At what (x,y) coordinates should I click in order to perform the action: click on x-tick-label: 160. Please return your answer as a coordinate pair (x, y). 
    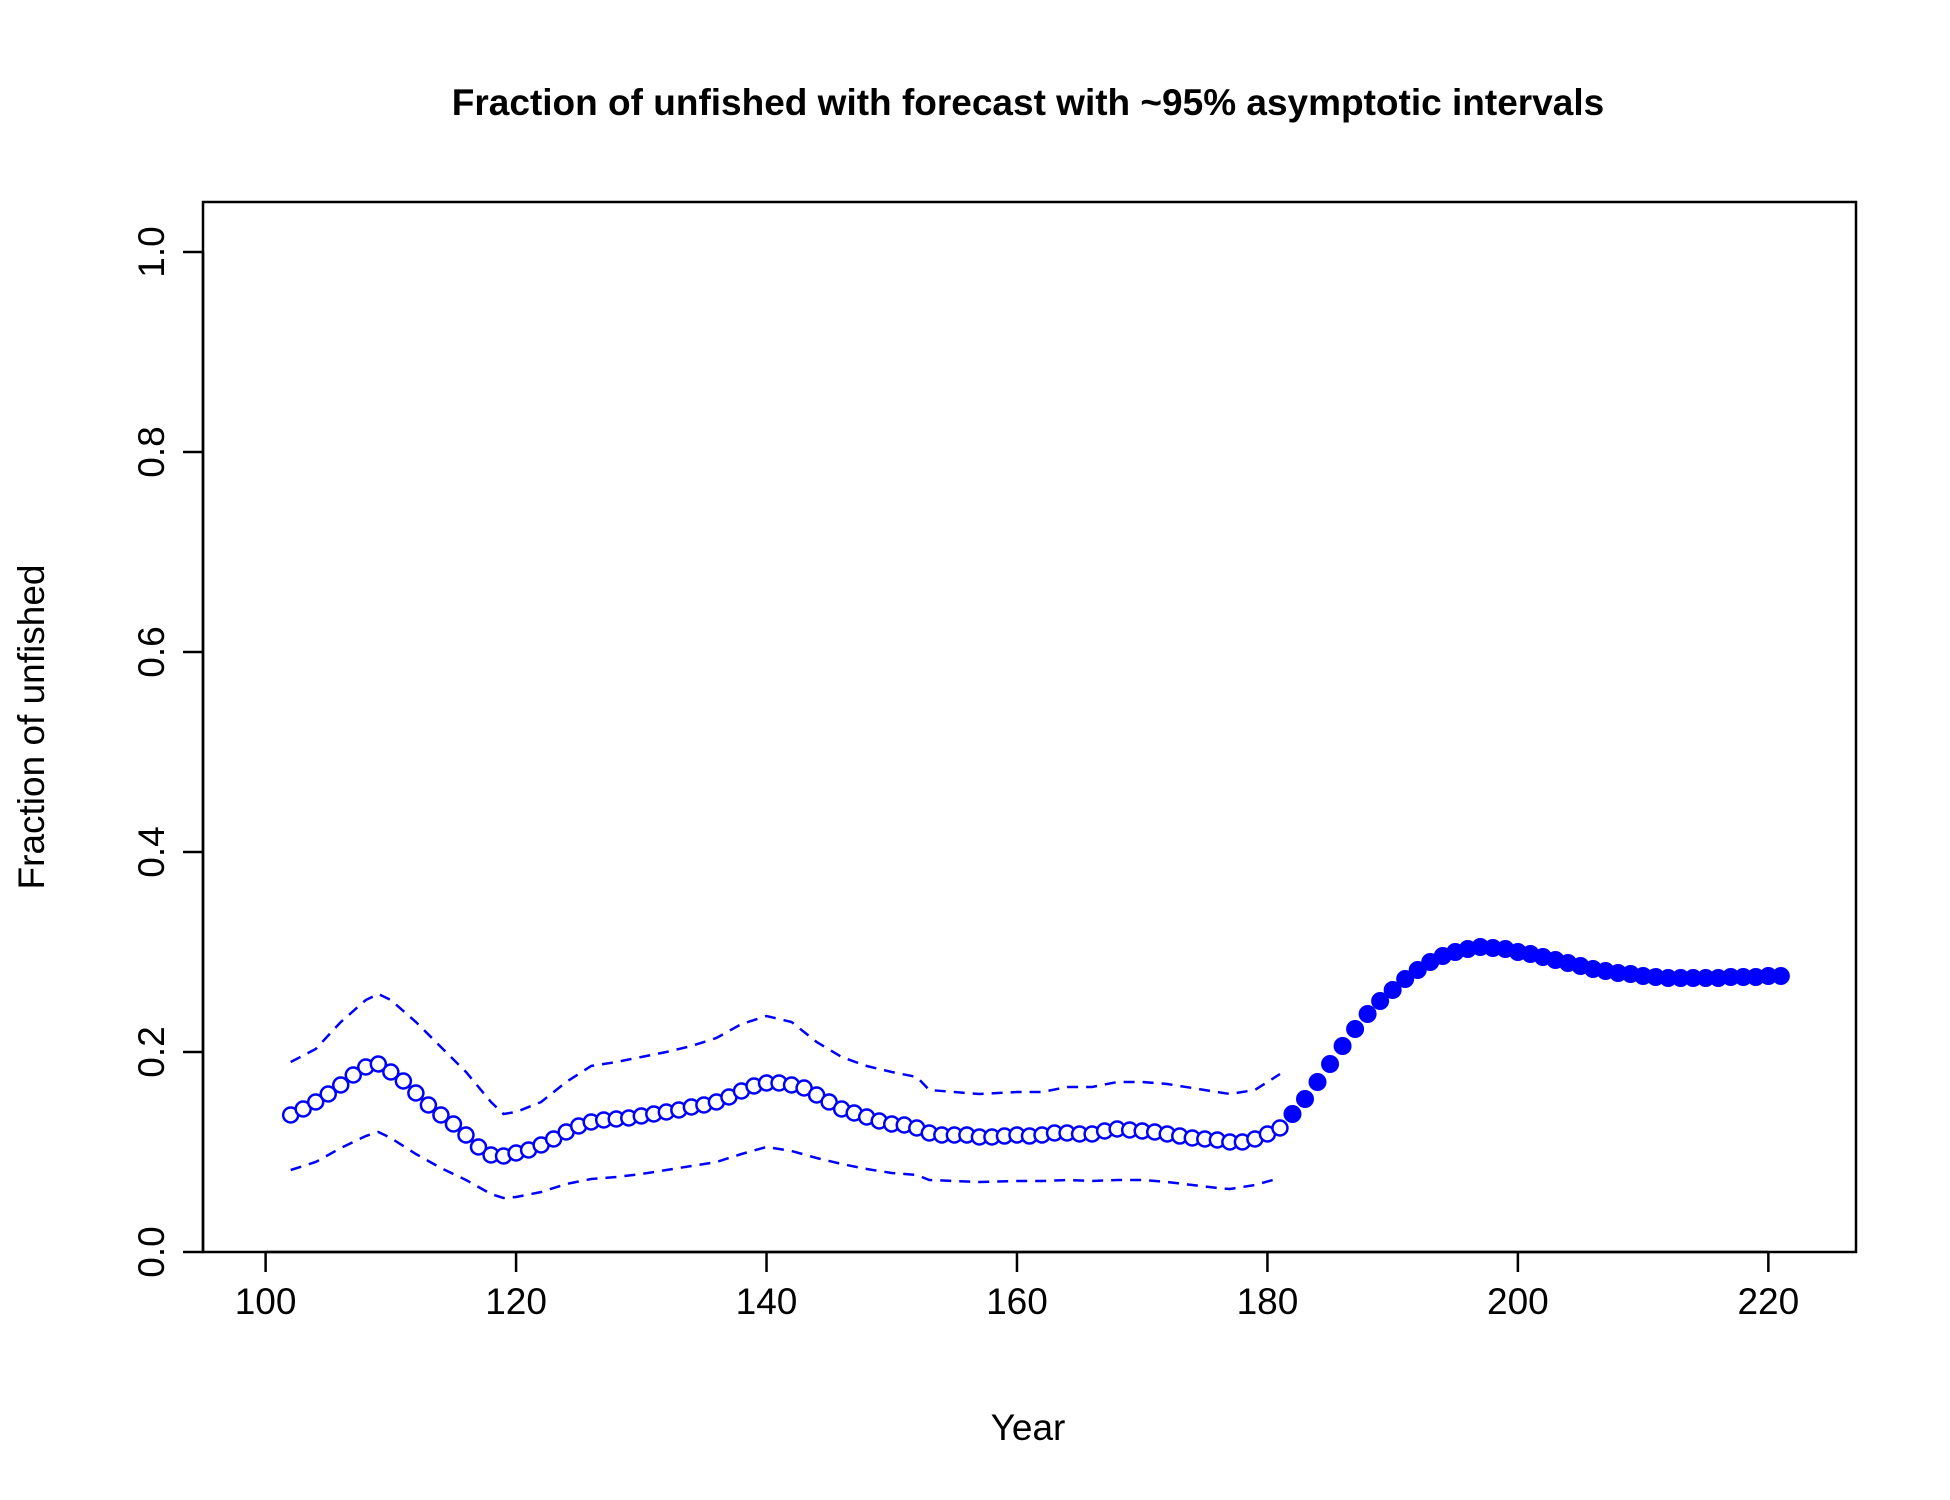
    Looking at the image, I should click on (1017, 1301).